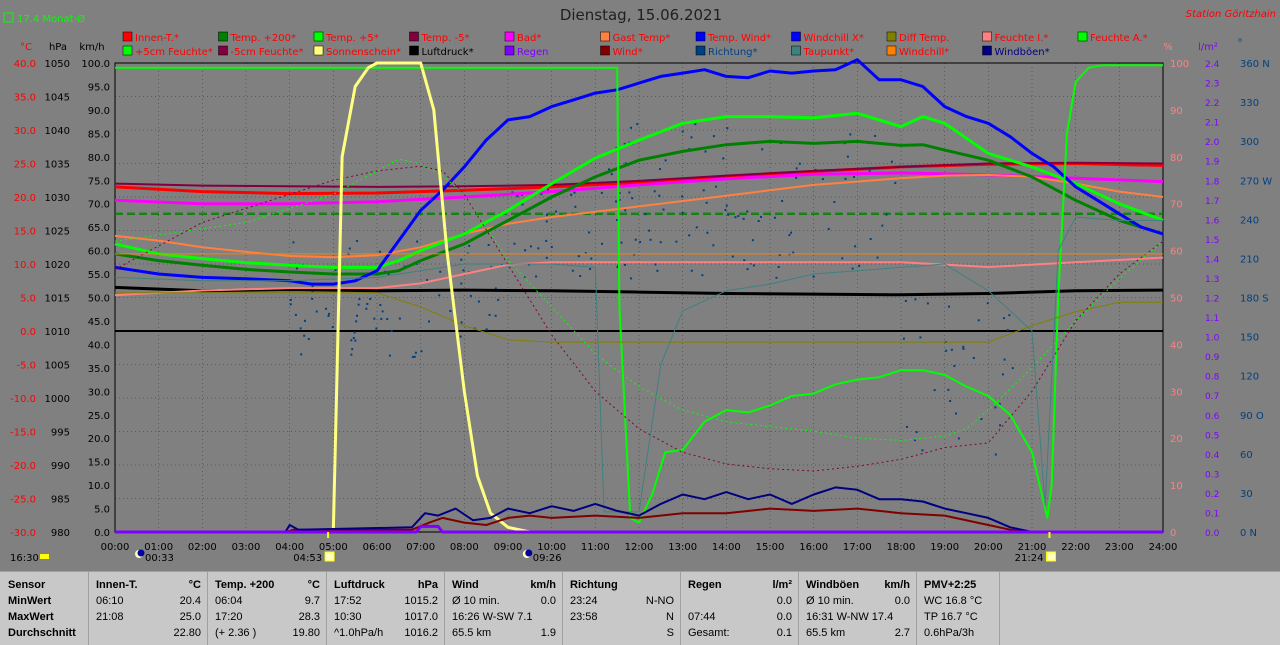 The width and height of the screenshot is (1280, 645). Describe the element at coordinates (705, 585) in the screenshot. I see `footer-cell-label: Regen` at that location.